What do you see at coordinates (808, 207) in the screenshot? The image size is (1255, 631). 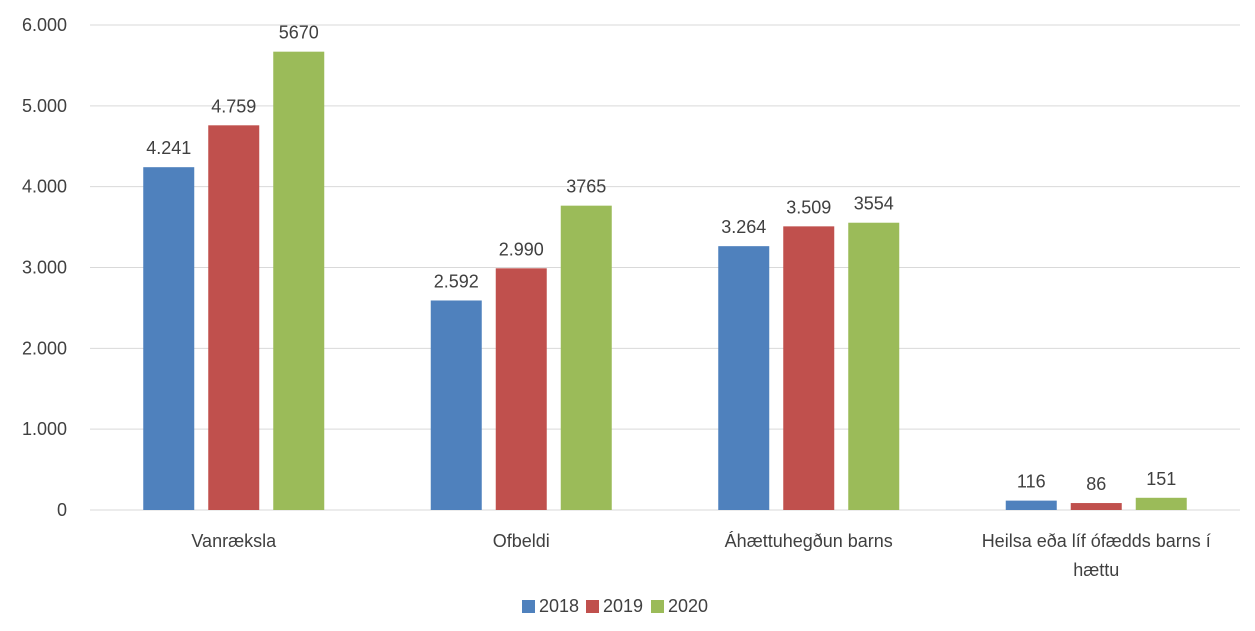 I see `data-label: 3.509` at bounding box center [808, 207].